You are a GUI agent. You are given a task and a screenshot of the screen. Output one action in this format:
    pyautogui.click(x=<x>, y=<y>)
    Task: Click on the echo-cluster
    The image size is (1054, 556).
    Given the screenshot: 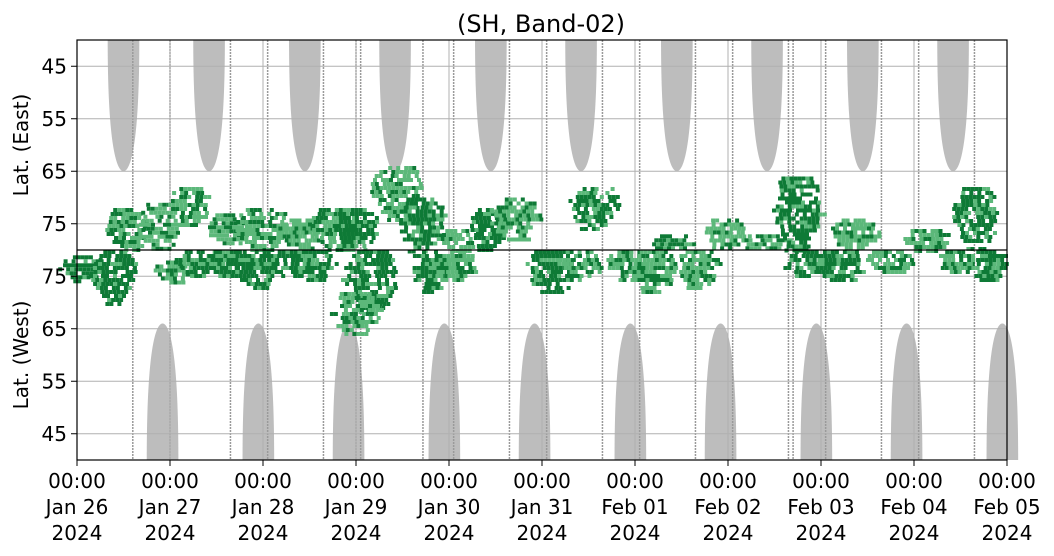 What is the action you would take?
    pyautogui.click(x=356, y=314)
    